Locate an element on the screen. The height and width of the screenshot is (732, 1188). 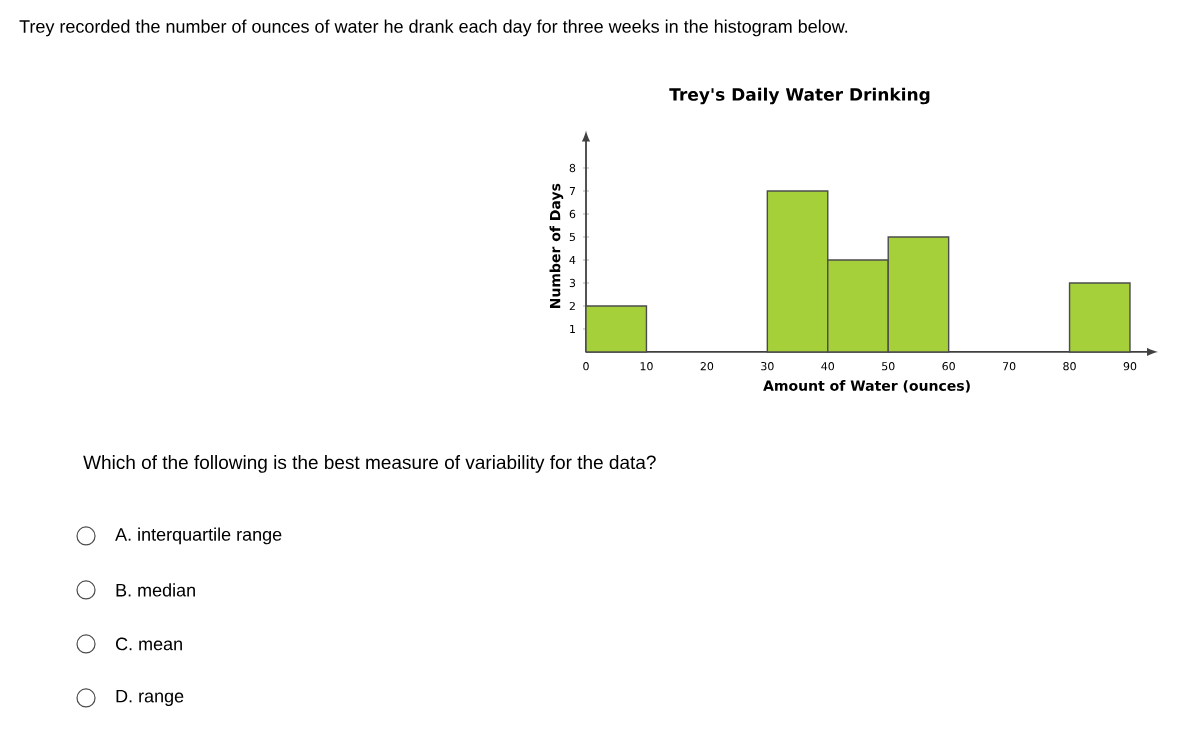
text: D. range is located at coordinates (150, 698).